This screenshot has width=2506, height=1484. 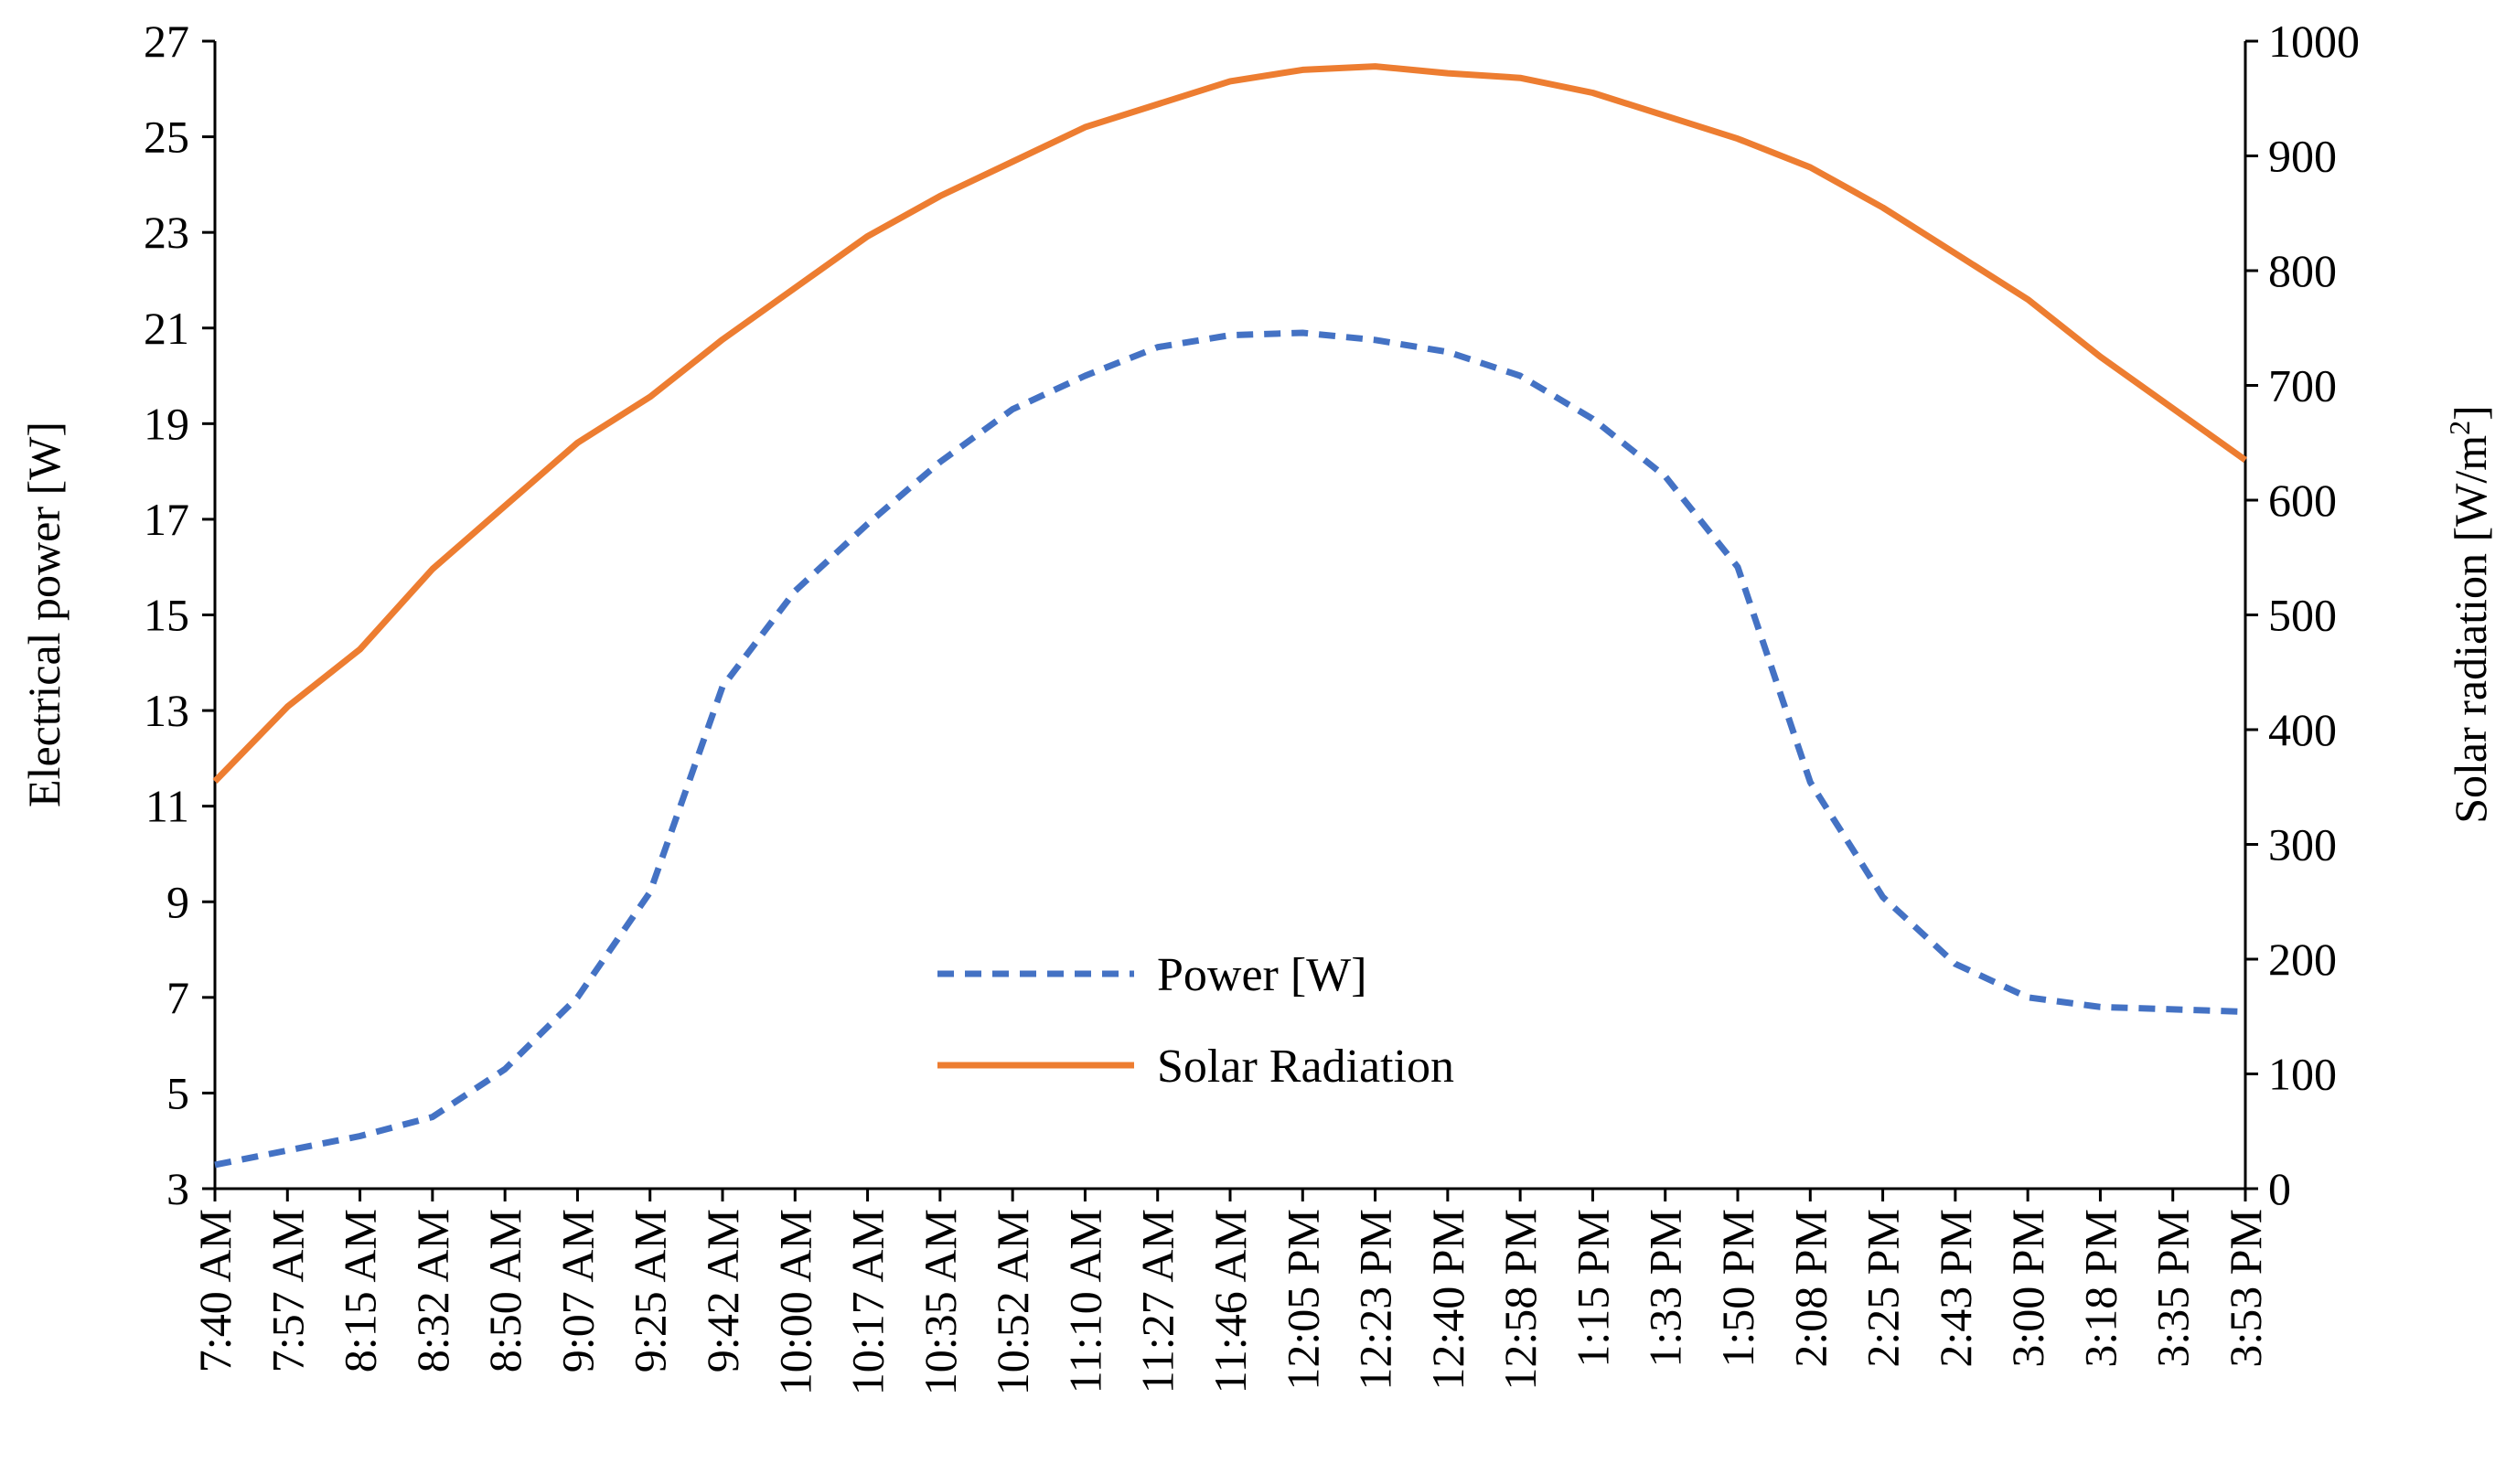 I want to click on left-y-axis-ticks: 3 5 7 9 11 13 15 17 19 21 23 25 27, so click(x=179, y=615).